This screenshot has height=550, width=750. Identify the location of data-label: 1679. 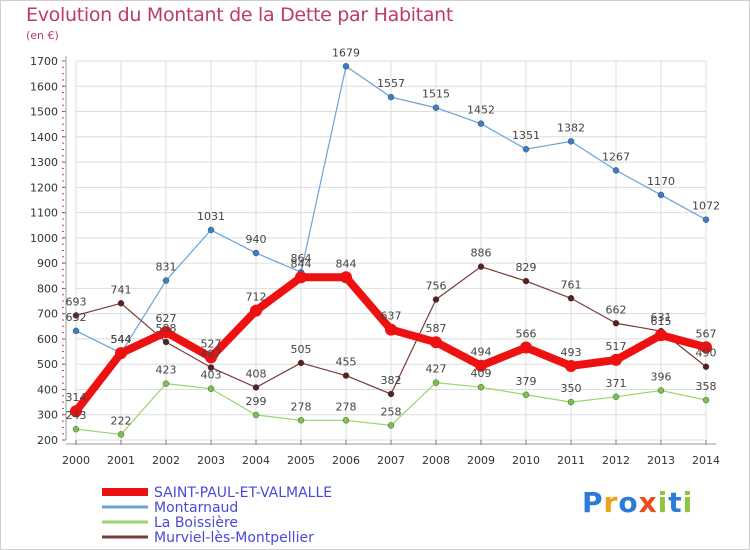
(346, 52).